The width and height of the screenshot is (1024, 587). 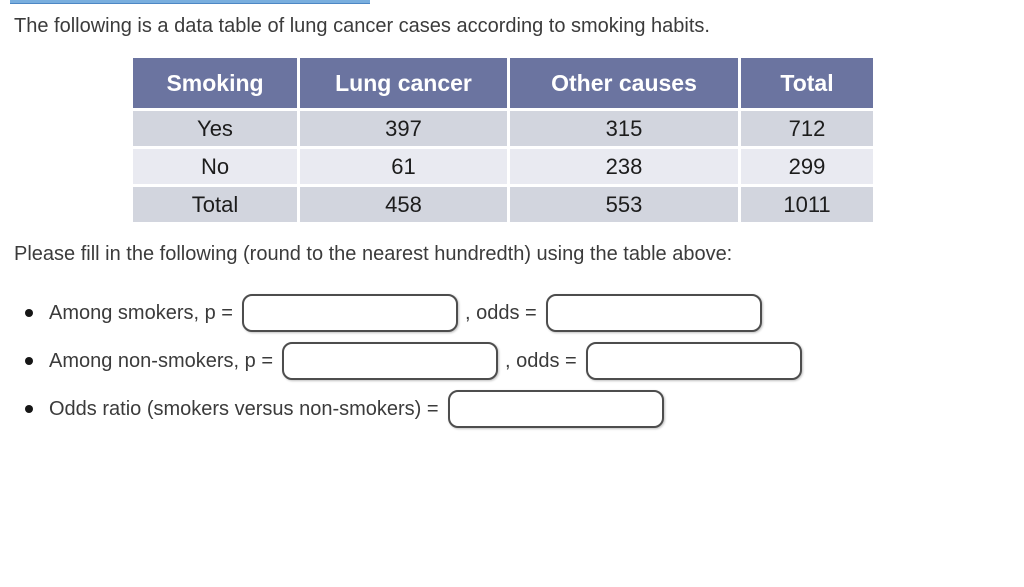 What do you see at coordinates (624, 83) in the screenshot?
I see `table-header-other-causes: Other causes` at bounding box center [624, 83].